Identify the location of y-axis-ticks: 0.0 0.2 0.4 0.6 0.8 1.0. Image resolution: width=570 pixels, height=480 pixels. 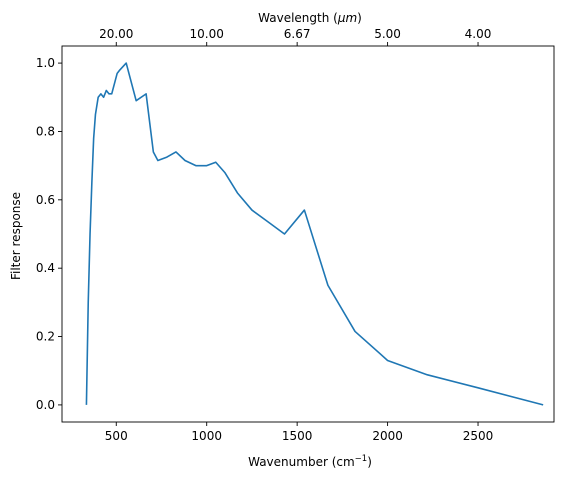
(49, 234).